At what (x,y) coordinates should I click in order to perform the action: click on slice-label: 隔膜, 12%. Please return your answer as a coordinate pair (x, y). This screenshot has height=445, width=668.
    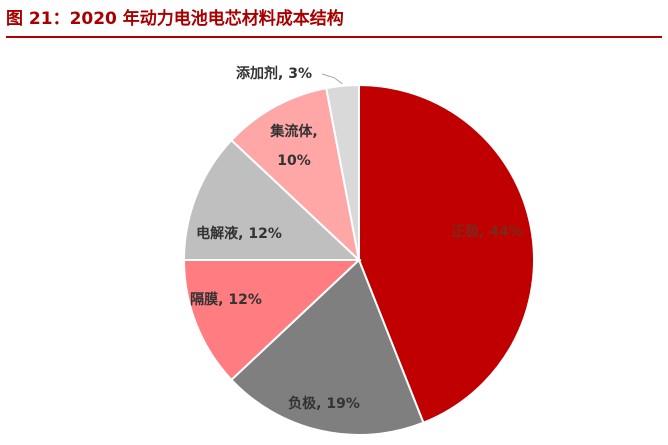
    Looking at the image, I should click on (226, 299).